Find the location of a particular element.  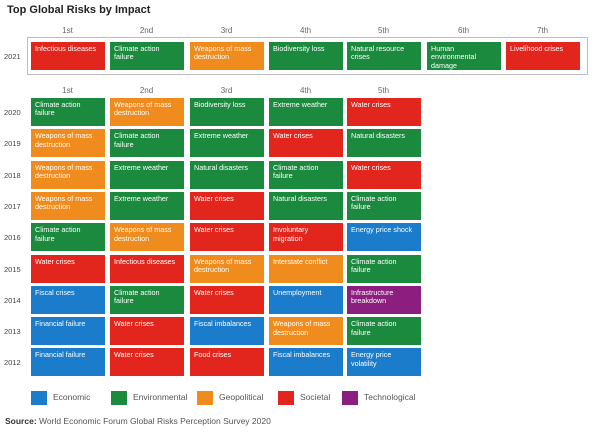

risk-cell-2017-2: Extreme weather is located at coordinates (147, 205).